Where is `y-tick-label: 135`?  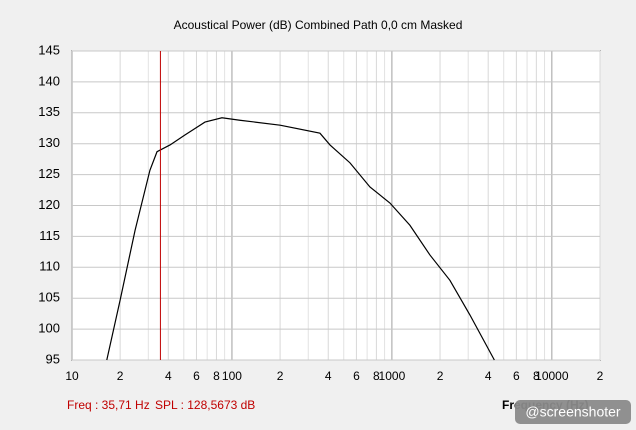 y-tick-label: 135 is located at coordinates (49, 111).